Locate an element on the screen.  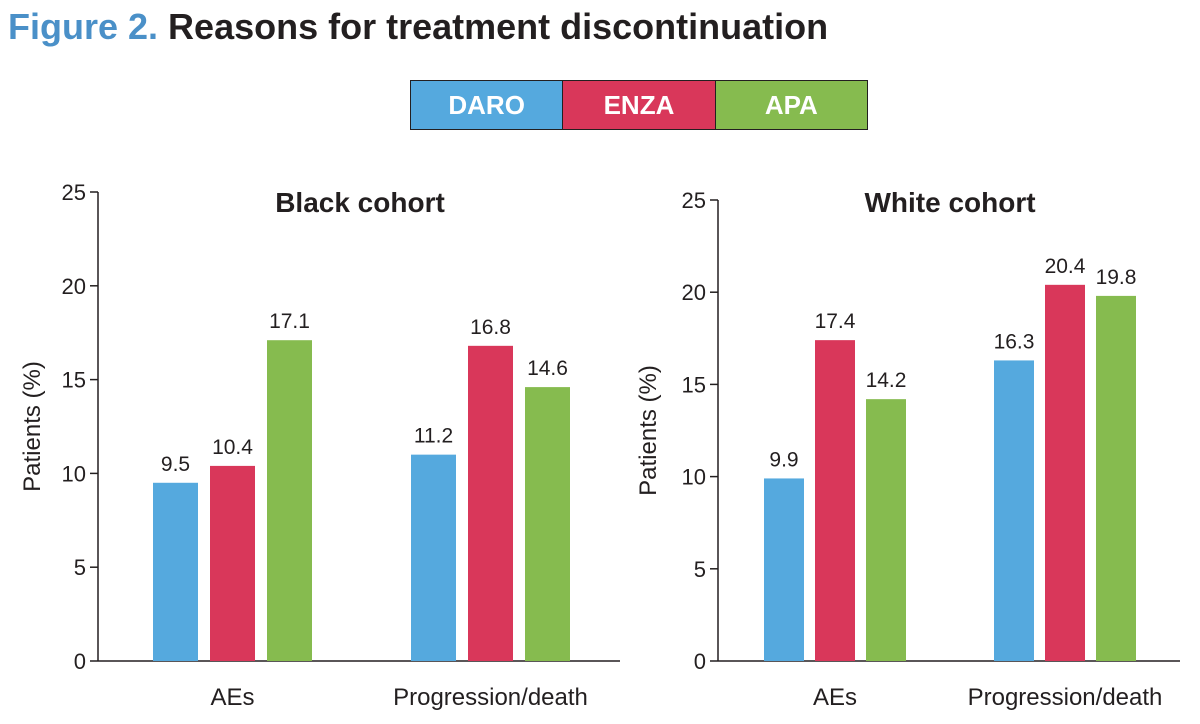
value-label: 16.8 is located at coordinates (490, 327).